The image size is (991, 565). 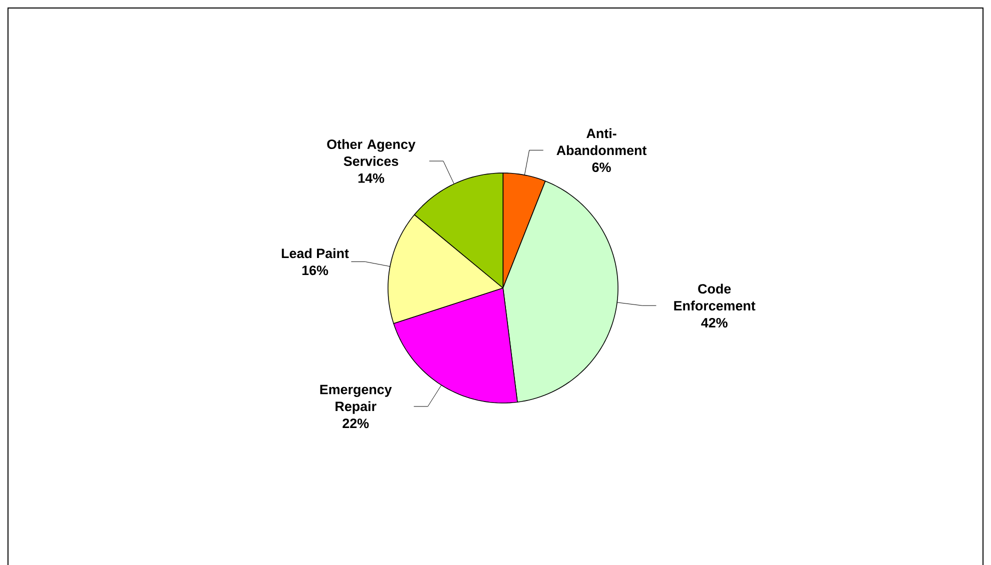 What do you see at coordinates (371, 178) in the screenshot?
I see `data-label: 14%` at bounding box center [371, 178].